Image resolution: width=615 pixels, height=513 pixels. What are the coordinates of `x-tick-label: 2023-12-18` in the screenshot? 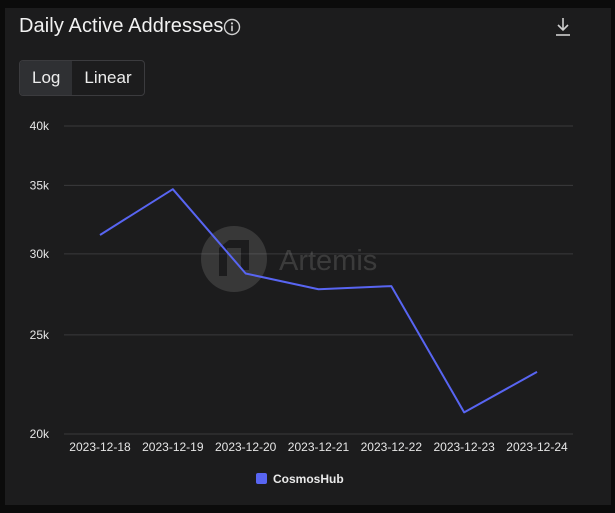 It's located at (100, 447).